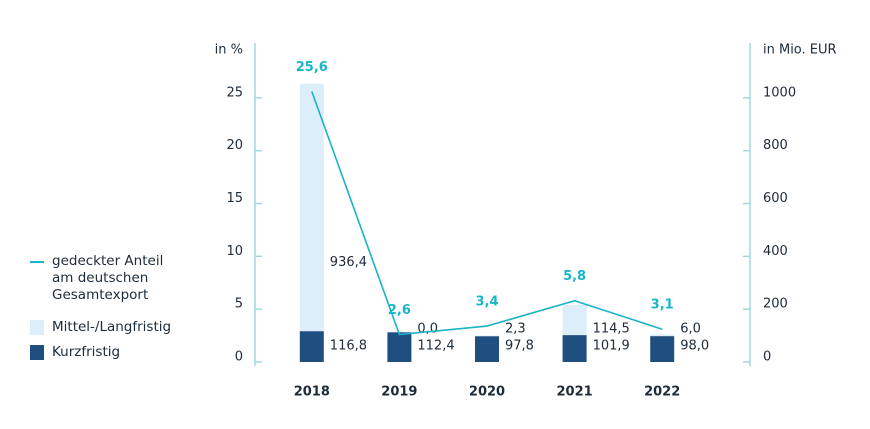 This screenshot has height=429, width=870. Describe the element at coordinates (435, 346) in the screenshot. I see `value-label: 112,4` at that location.